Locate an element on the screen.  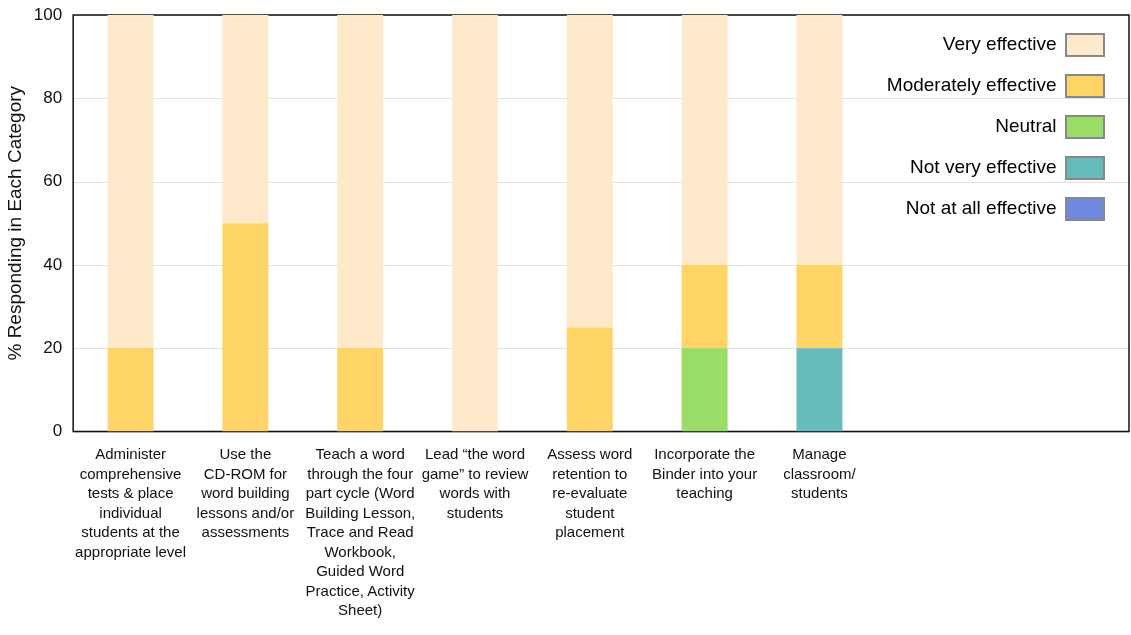
x-tick-label: Incorporate the Binder into your teaching is located at coordinates (705, 473).